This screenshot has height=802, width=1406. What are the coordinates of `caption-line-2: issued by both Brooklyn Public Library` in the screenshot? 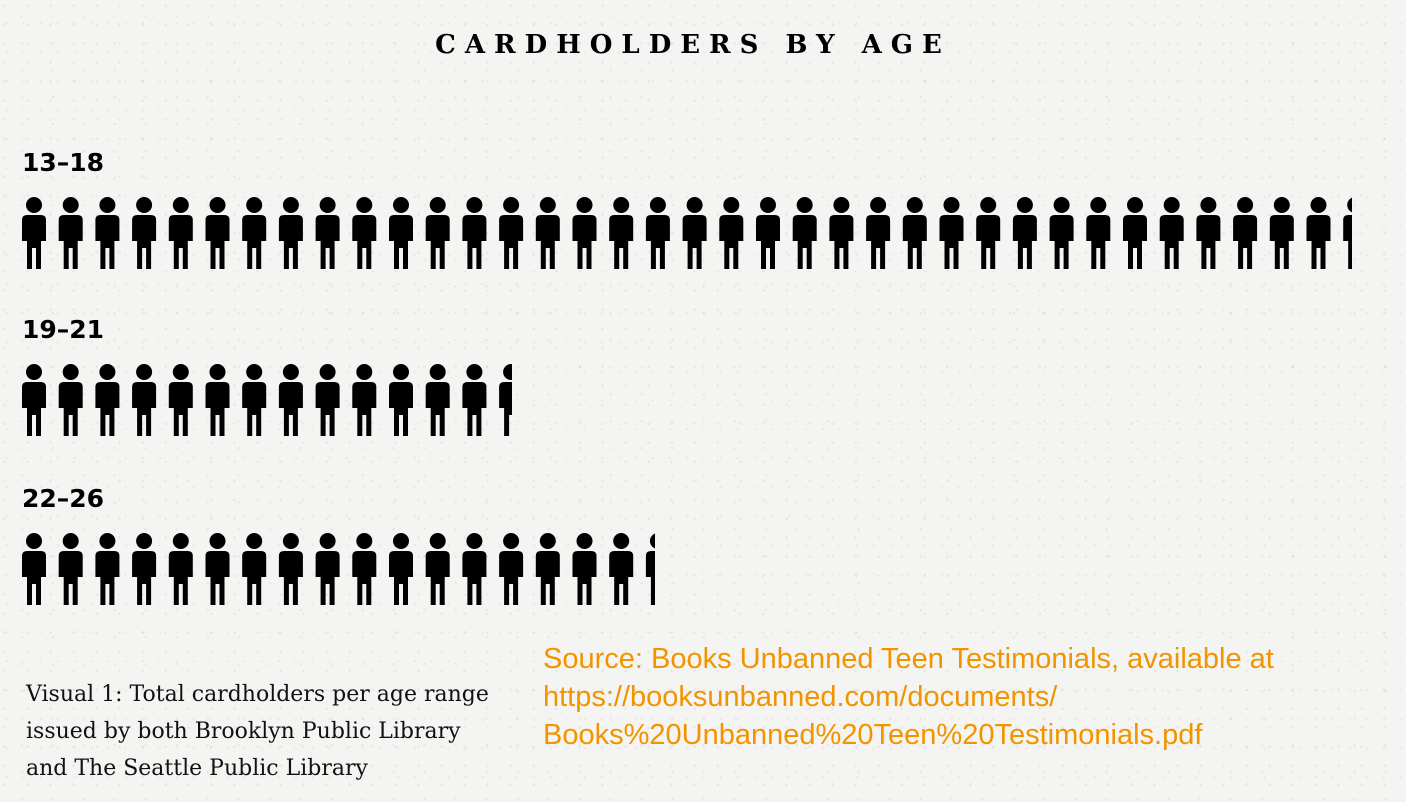 It's located at (243, 731).